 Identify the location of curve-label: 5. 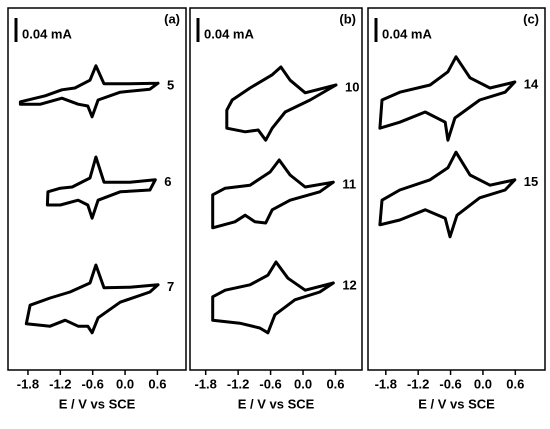
(170, 85).